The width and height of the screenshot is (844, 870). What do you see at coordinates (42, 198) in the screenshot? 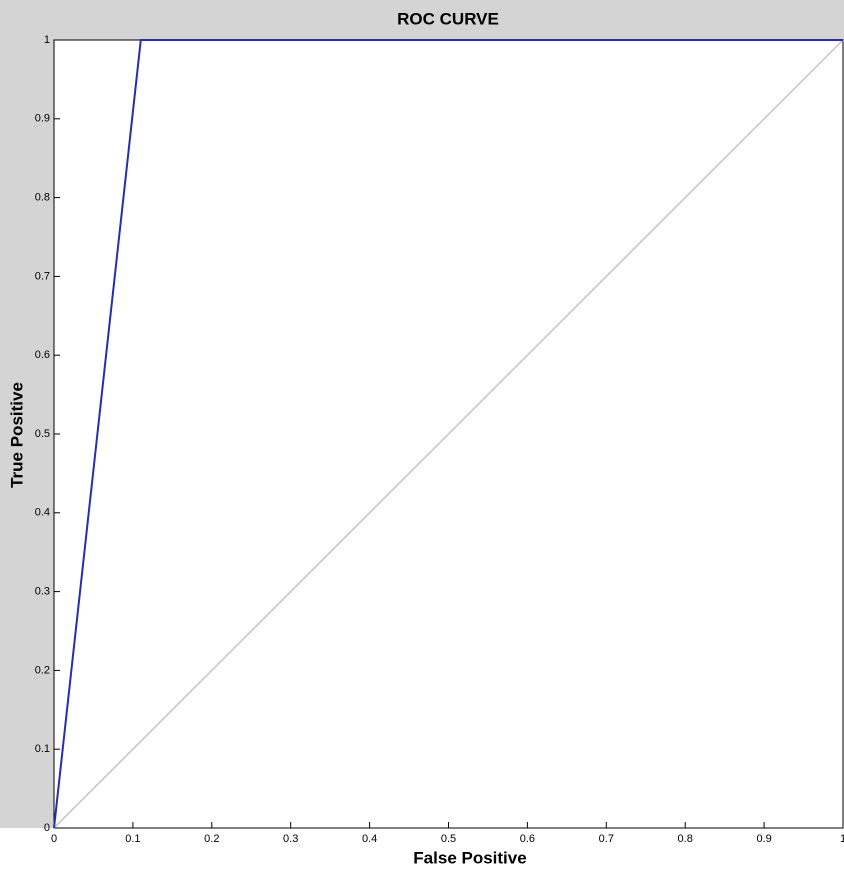
I see `y-tick-label: 0.8` at bounding box center [42, 198].